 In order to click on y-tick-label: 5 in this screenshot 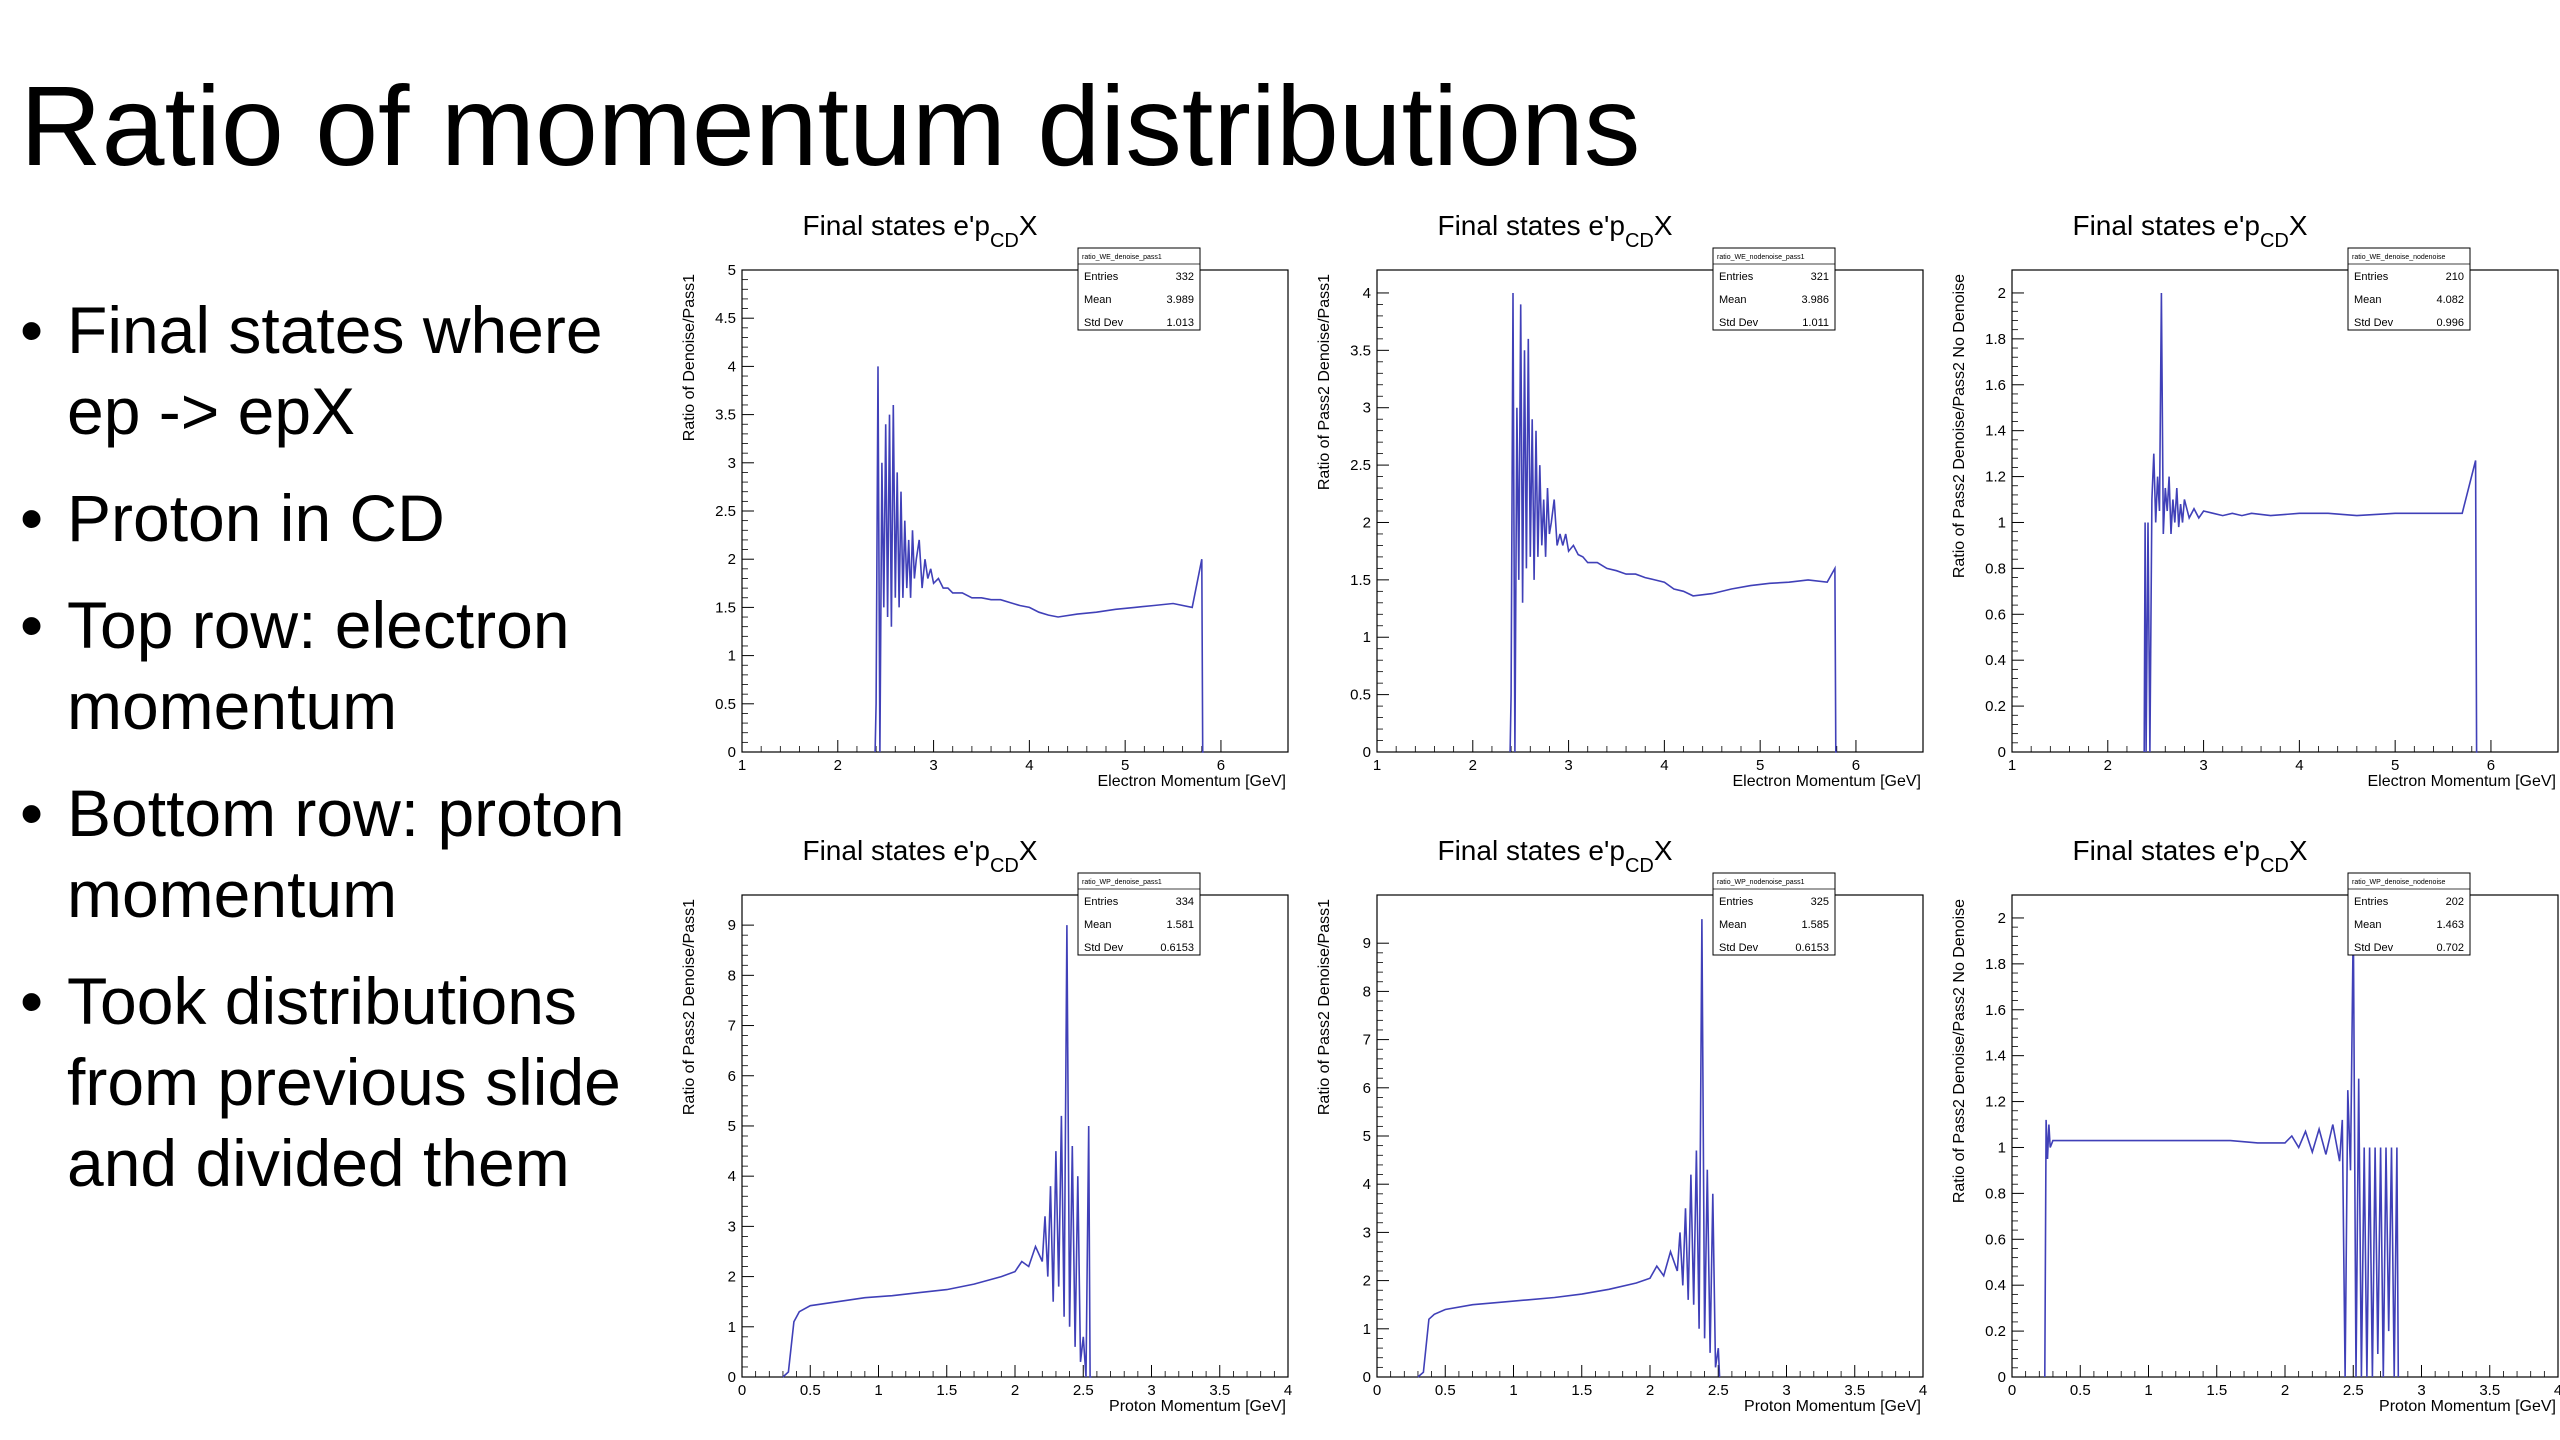, I will do `click(732, 1126)`.